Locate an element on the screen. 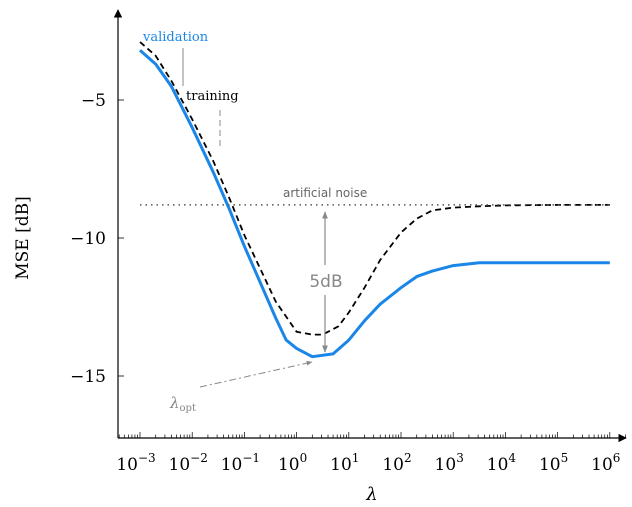  x-tick-power: −1 is located at coordinates (251, 458).